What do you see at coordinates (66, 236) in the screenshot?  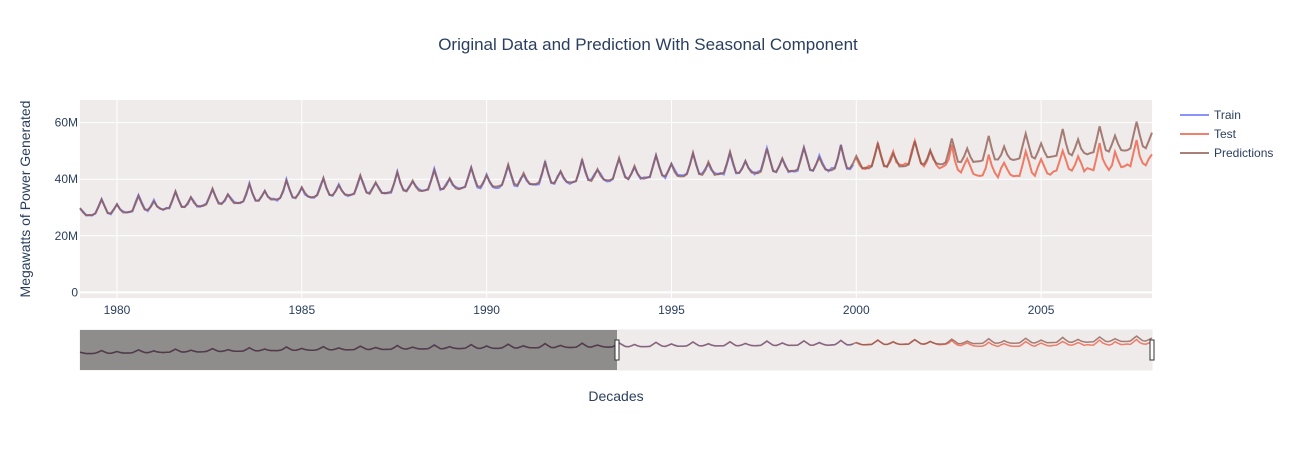 I see `y-tick-label: 20M` at bounding box center [66, 236].